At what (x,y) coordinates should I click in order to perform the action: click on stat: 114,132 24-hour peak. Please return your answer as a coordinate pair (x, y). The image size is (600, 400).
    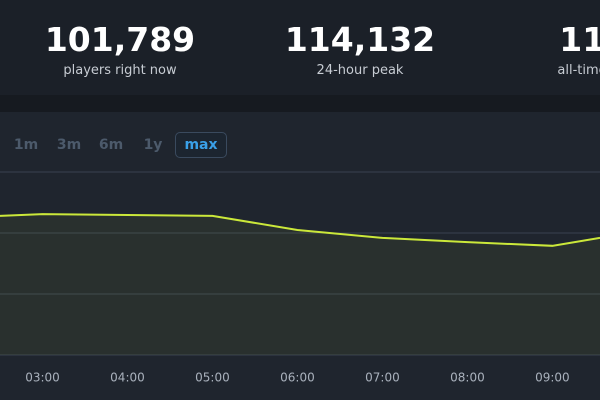
    Looking at the image, I should click on (360, 49).